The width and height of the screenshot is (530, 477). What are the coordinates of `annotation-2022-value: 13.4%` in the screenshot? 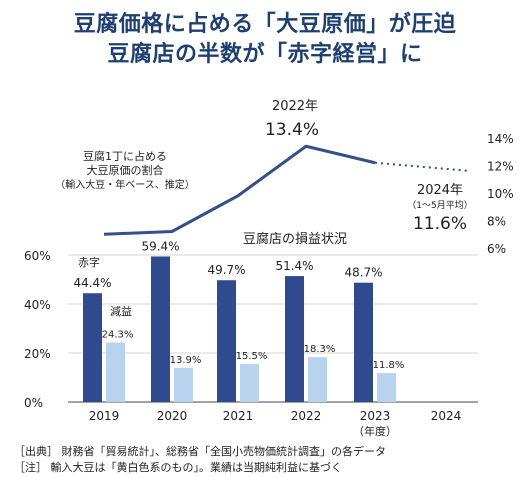 It's located at (292, 130).